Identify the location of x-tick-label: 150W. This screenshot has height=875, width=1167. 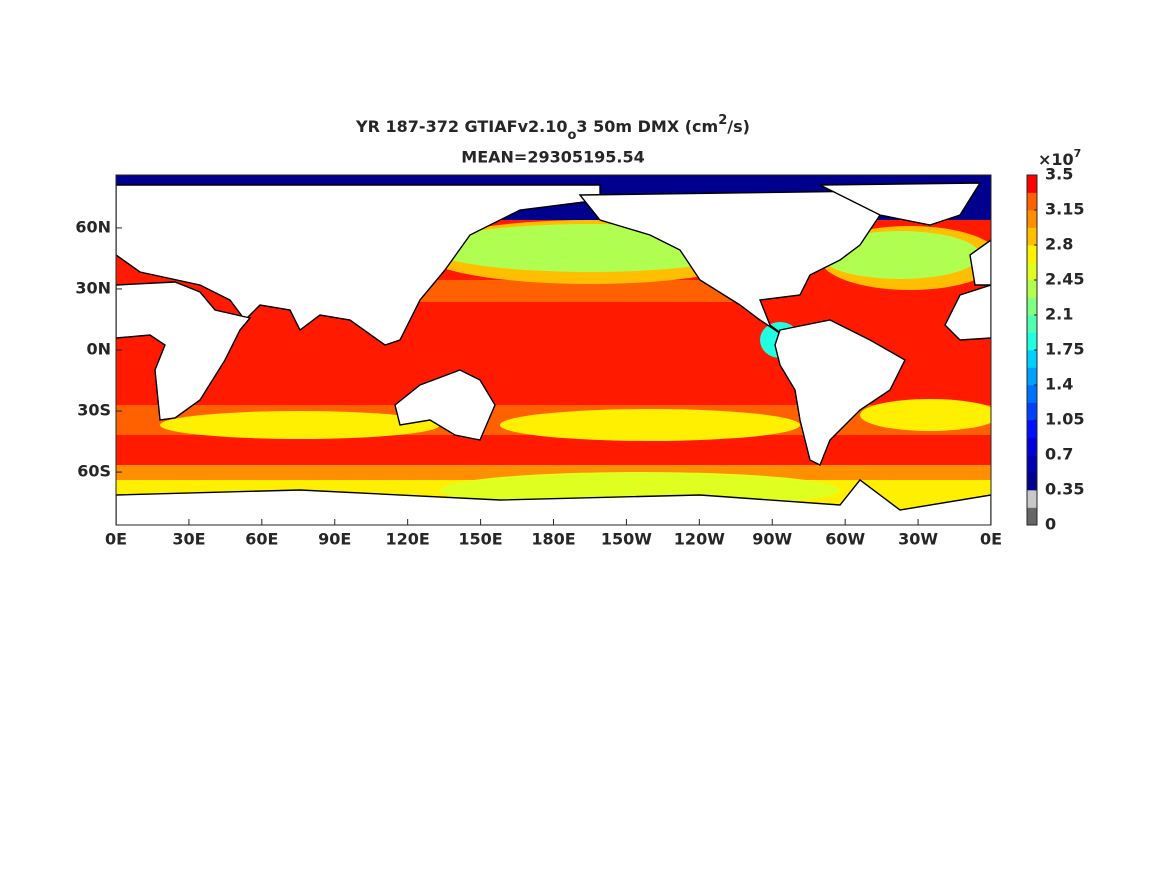
(626, 539).